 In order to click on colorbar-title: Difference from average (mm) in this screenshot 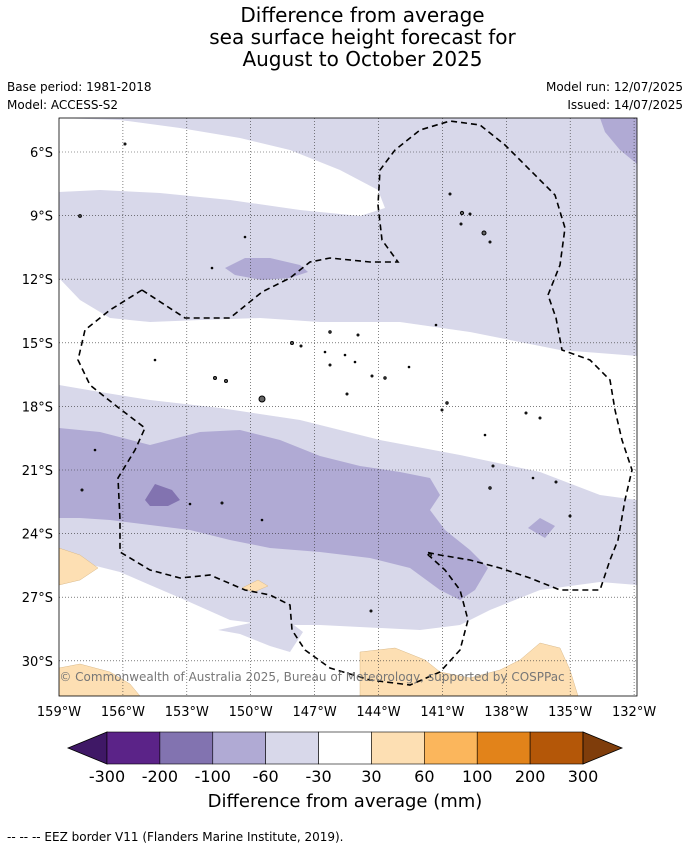, I will do `click(345, 801)`.